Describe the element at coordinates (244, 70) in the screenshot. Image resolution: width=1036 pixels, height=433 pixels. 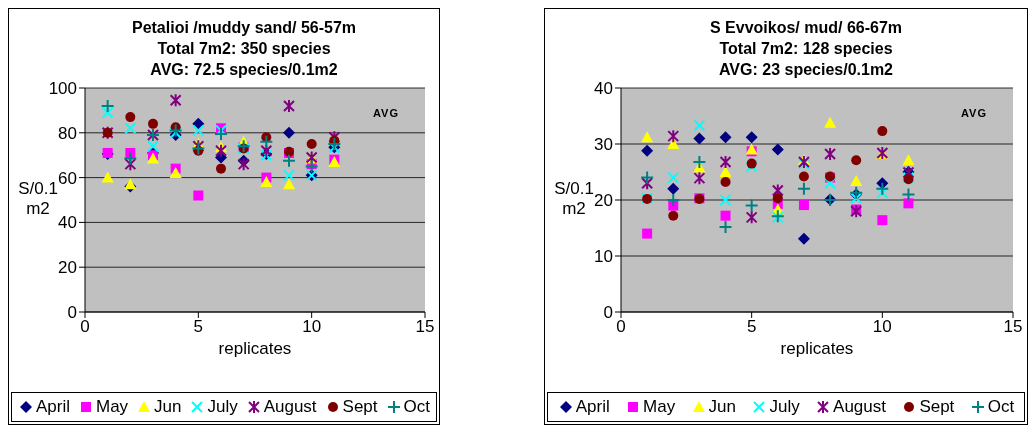
I see `text: AVG: 72.5 species/0.1m2` at that location.